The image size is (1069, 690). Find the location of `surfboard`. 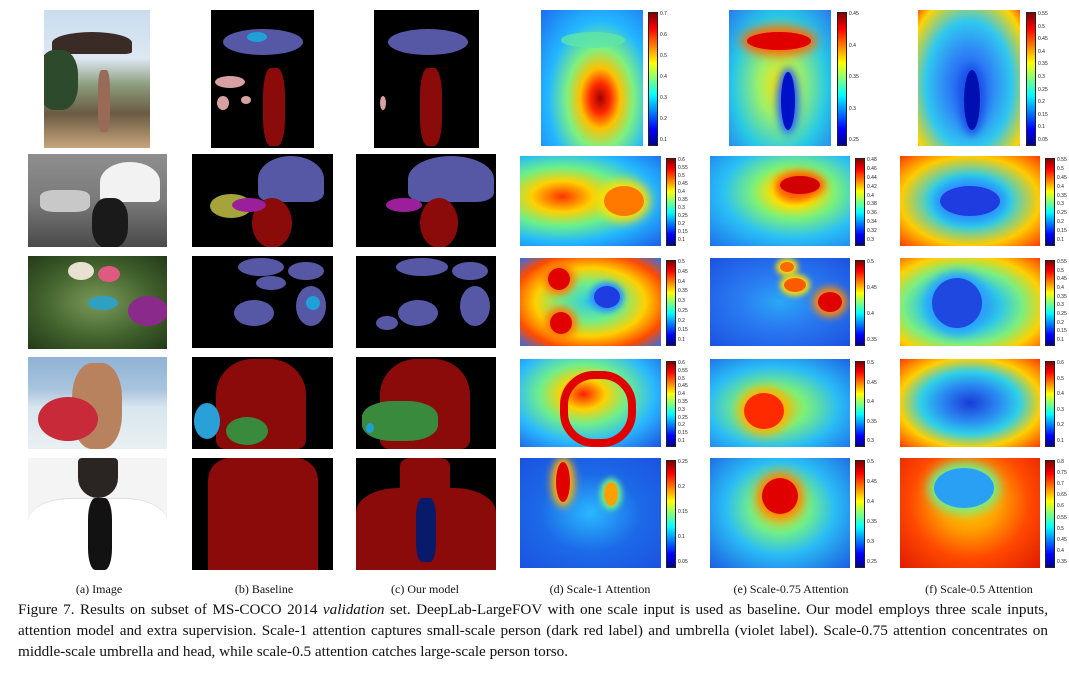

surfboard is located at coordinates (68, 419).